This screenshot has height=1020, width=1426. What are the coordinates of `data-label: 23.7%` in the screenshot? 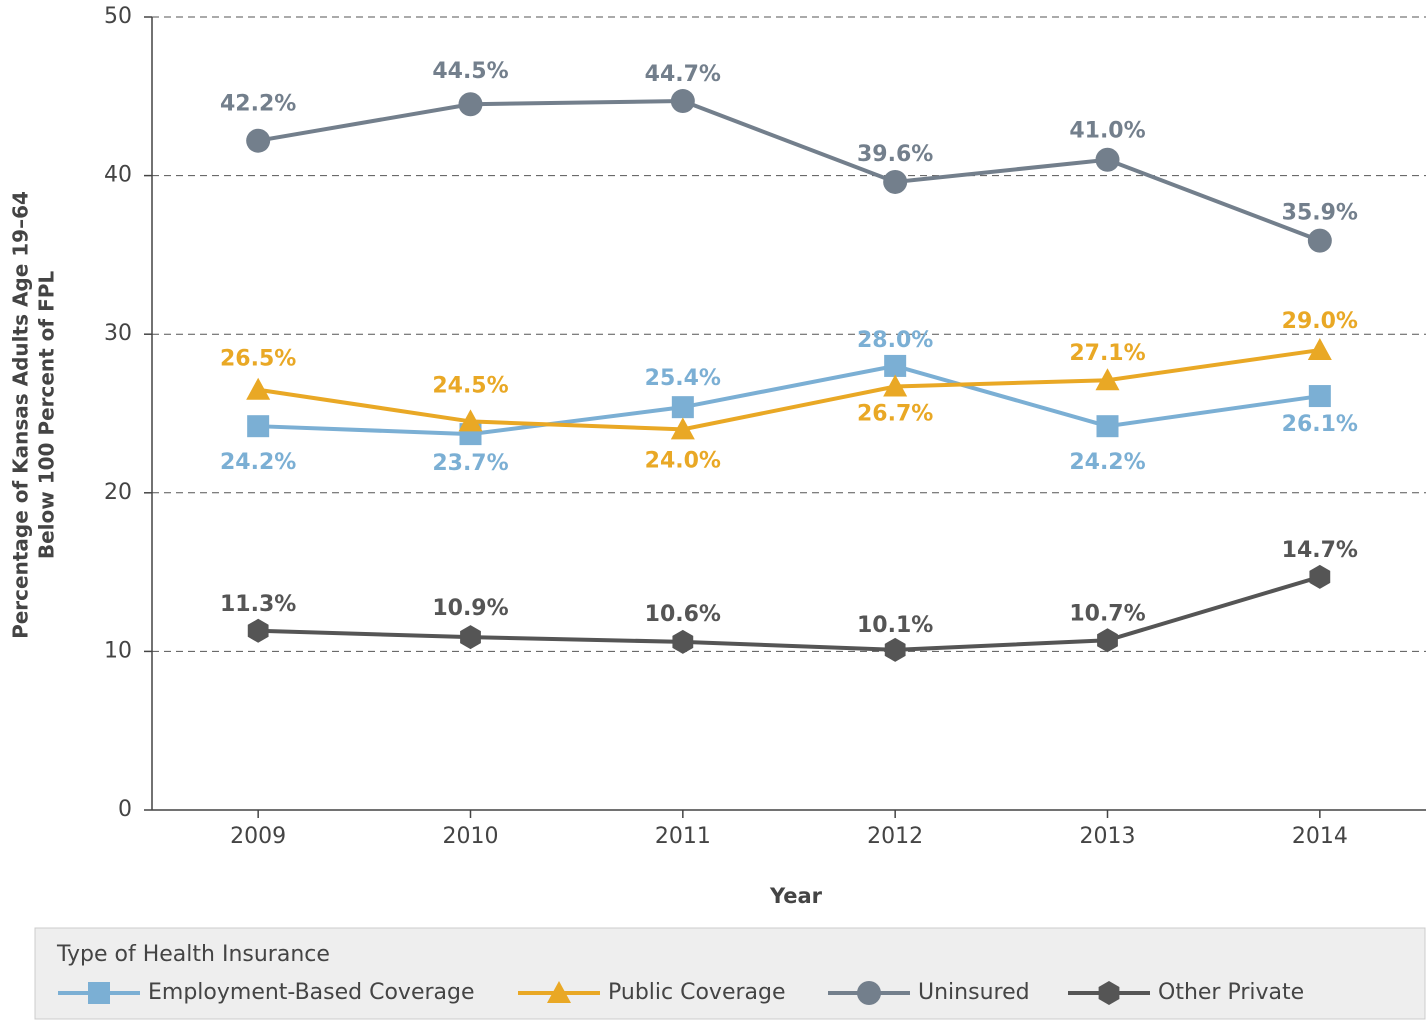 It's located at (470, 463).